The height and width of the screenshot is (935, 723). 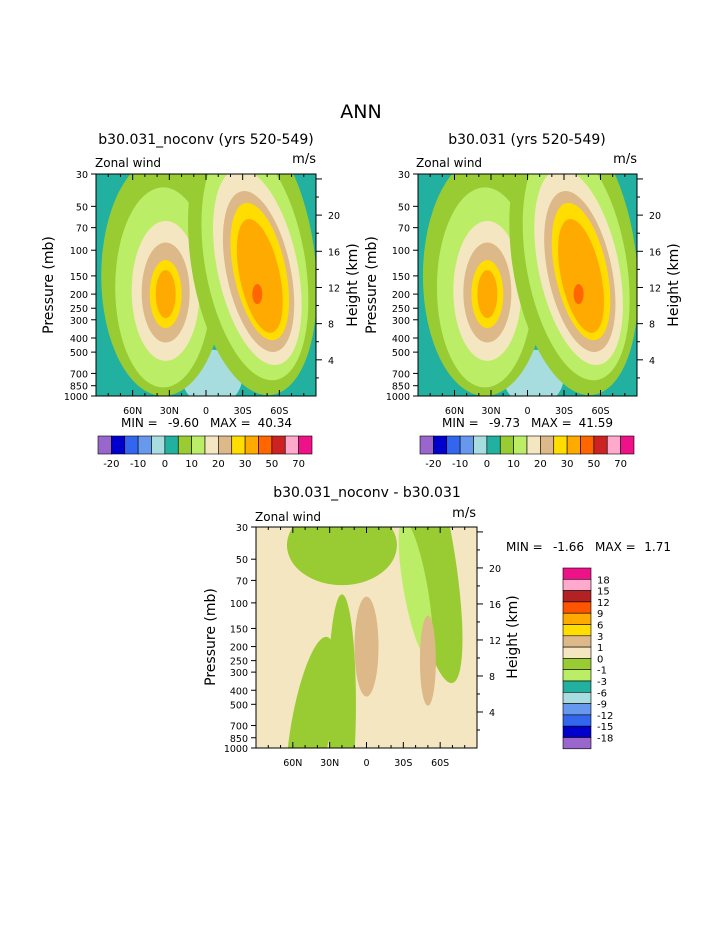 I want to click on max-value: 41.59, so click(x=596, y=423).